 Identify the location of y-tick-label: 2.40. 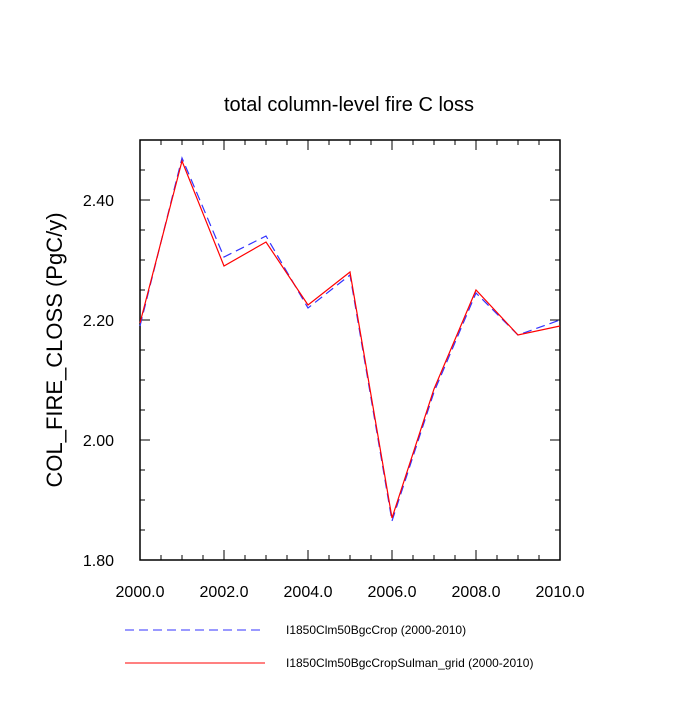
(98, 201).